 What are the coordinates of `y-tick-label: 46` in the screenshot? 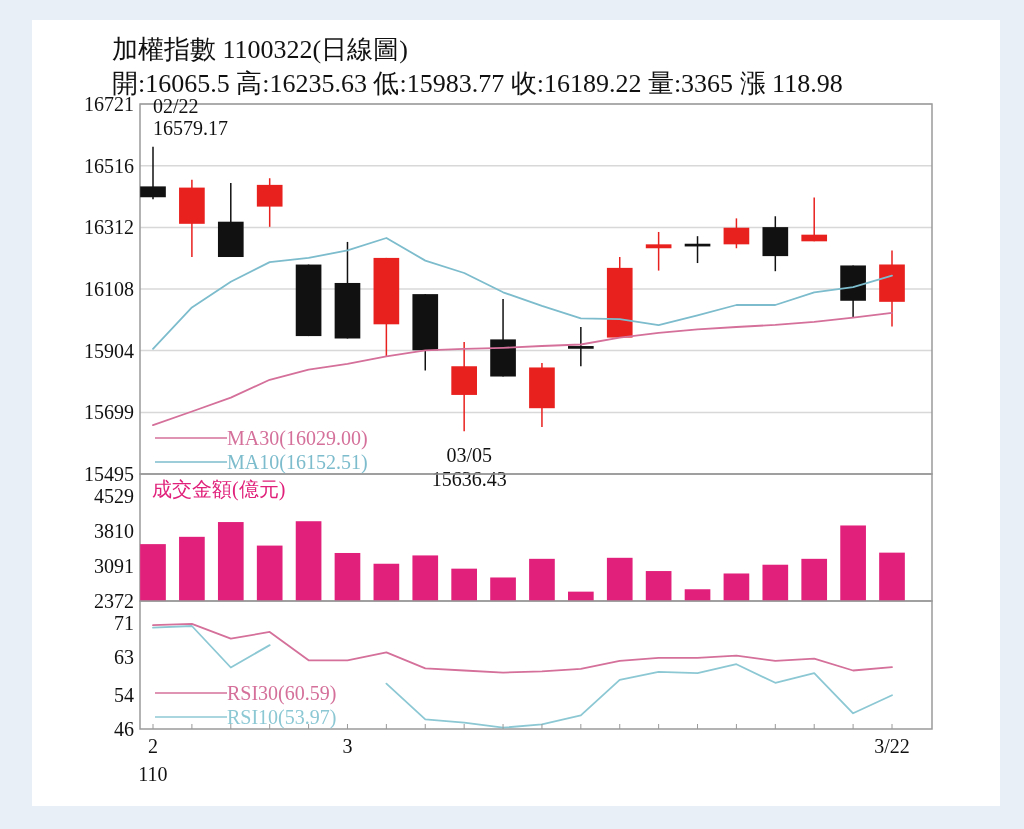 It's located at (124, 729).